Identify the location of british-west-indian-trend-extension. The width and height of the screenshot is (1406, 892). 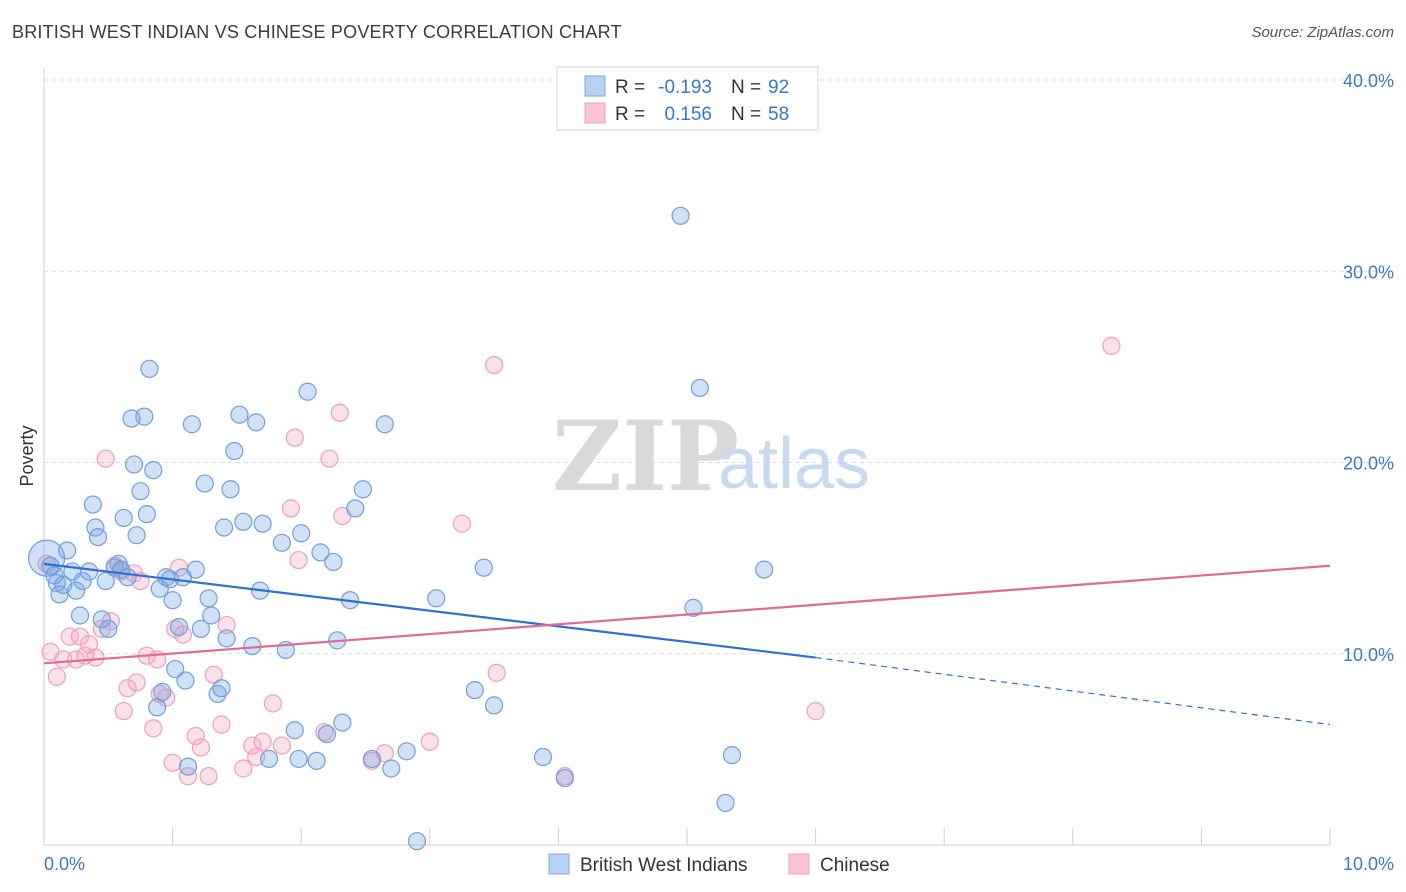
(1073, 691).